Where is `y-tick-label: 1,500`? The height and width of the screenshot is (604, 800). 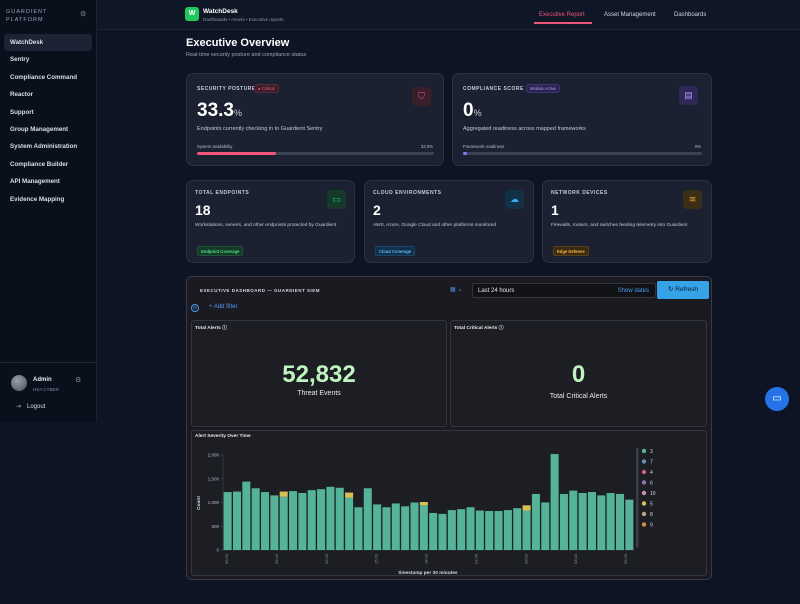
y-tick-label: 1,500 is located at coordinates (214, 478).